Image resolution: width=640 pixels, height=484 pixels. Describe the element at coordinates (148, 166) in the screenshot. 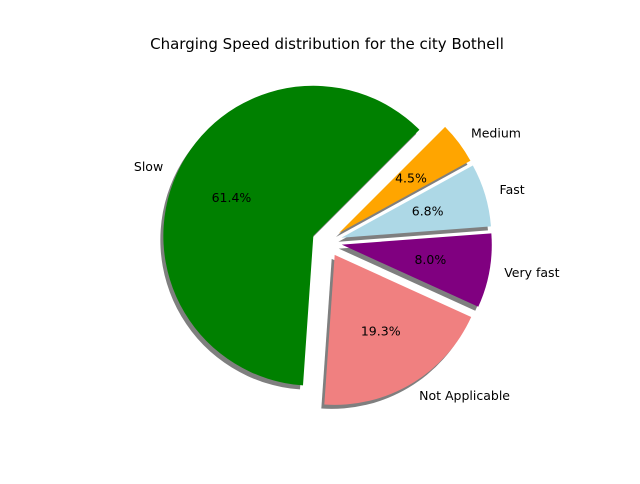

I see `slice-label-slow: Slow` at that location.